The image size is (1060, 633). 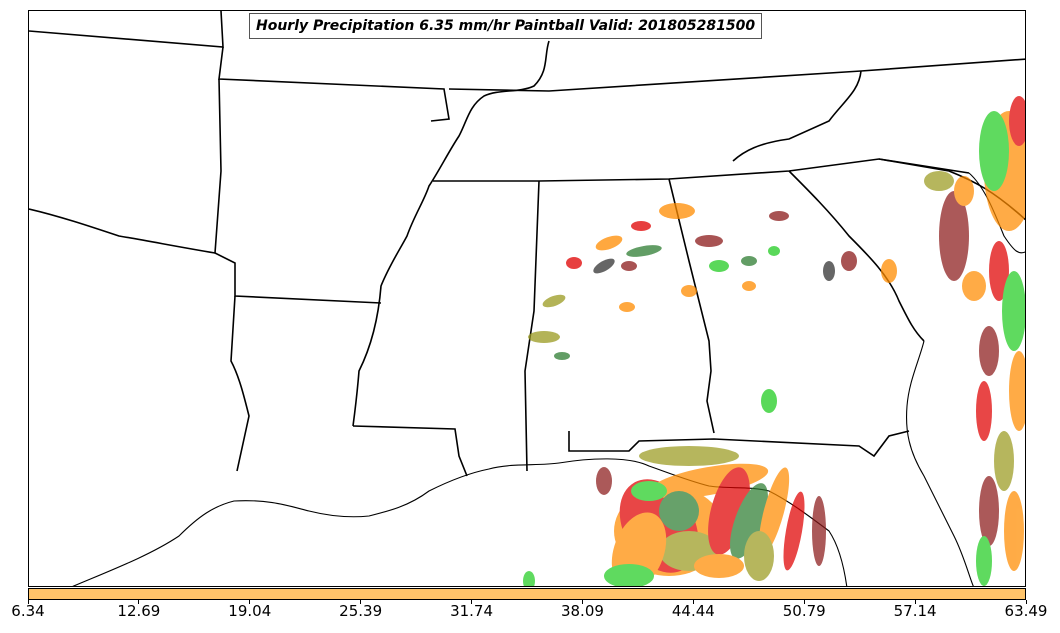 What do you see at coordinates (532, 326) in the screenshot?
I see `mississippi-alabama-border` at bounding box center [532, 326].